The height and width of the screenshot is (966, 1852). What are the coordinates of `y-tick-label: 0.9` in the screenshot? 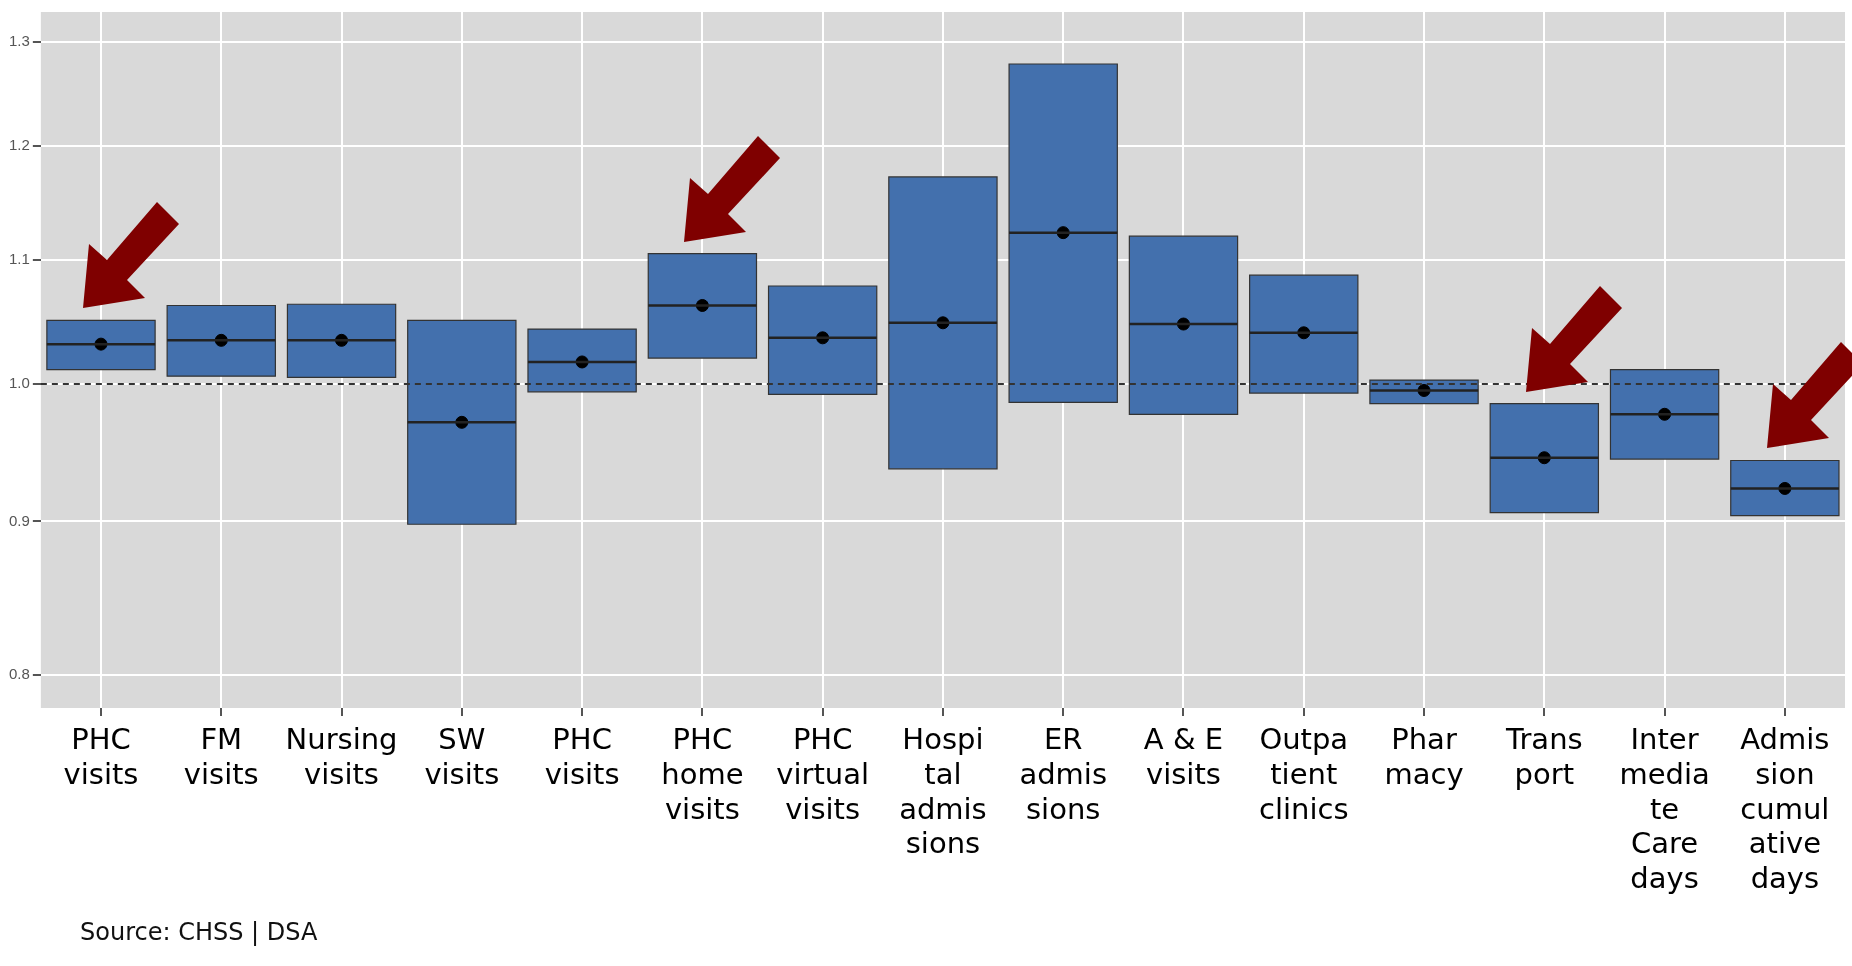 It's located at (19, 520).